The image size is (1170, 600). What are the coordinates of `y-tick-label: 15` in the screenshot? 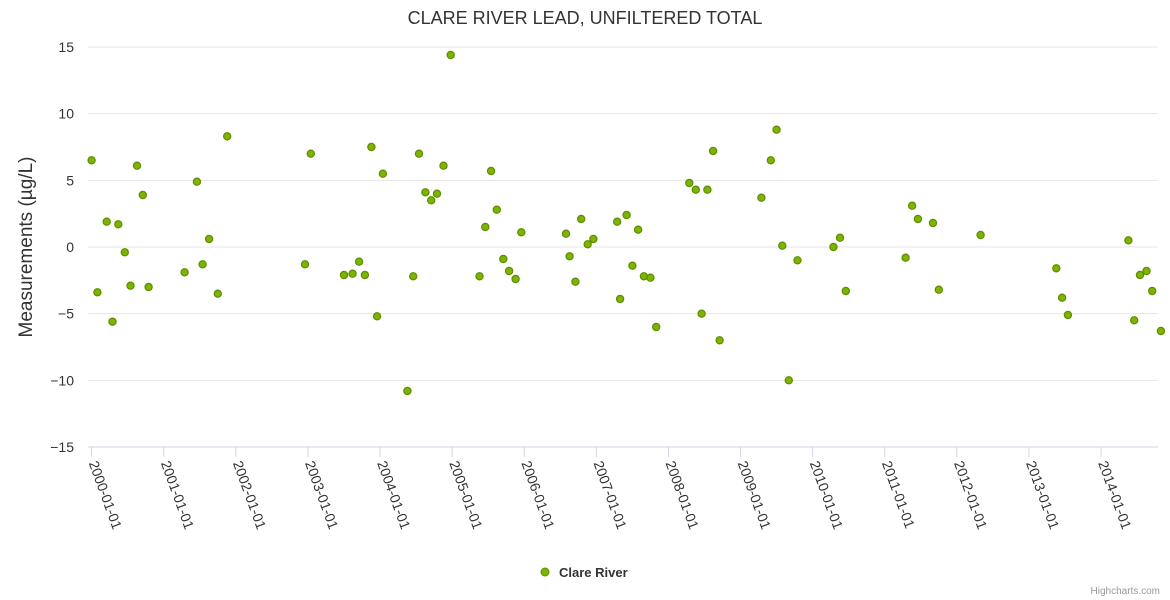 It's located at (66, 47).